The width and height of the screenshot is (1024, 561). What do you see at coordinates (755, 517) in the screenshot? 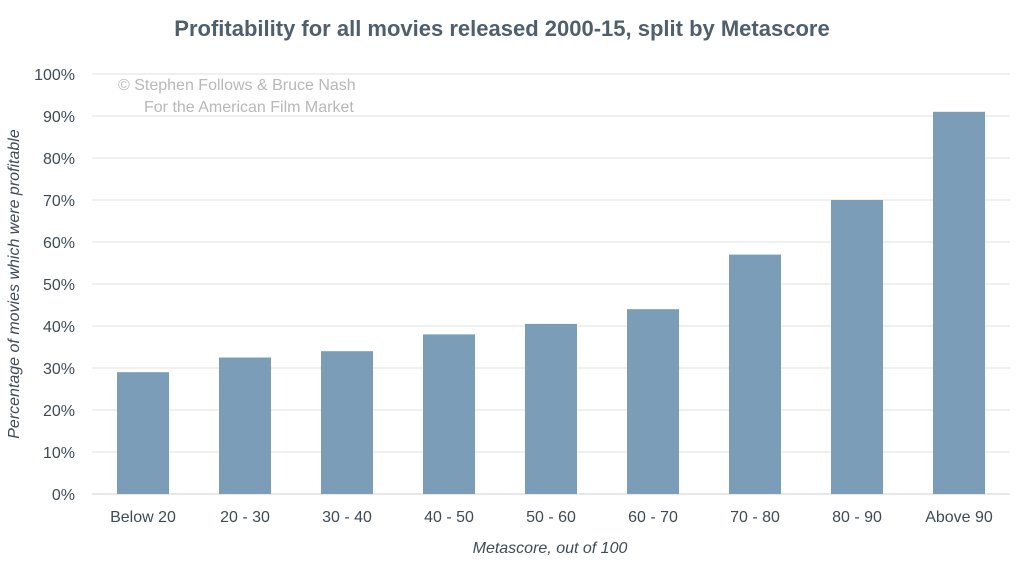
I see `x-tick-label: 70 - 80` at bounding box center [755, 517].